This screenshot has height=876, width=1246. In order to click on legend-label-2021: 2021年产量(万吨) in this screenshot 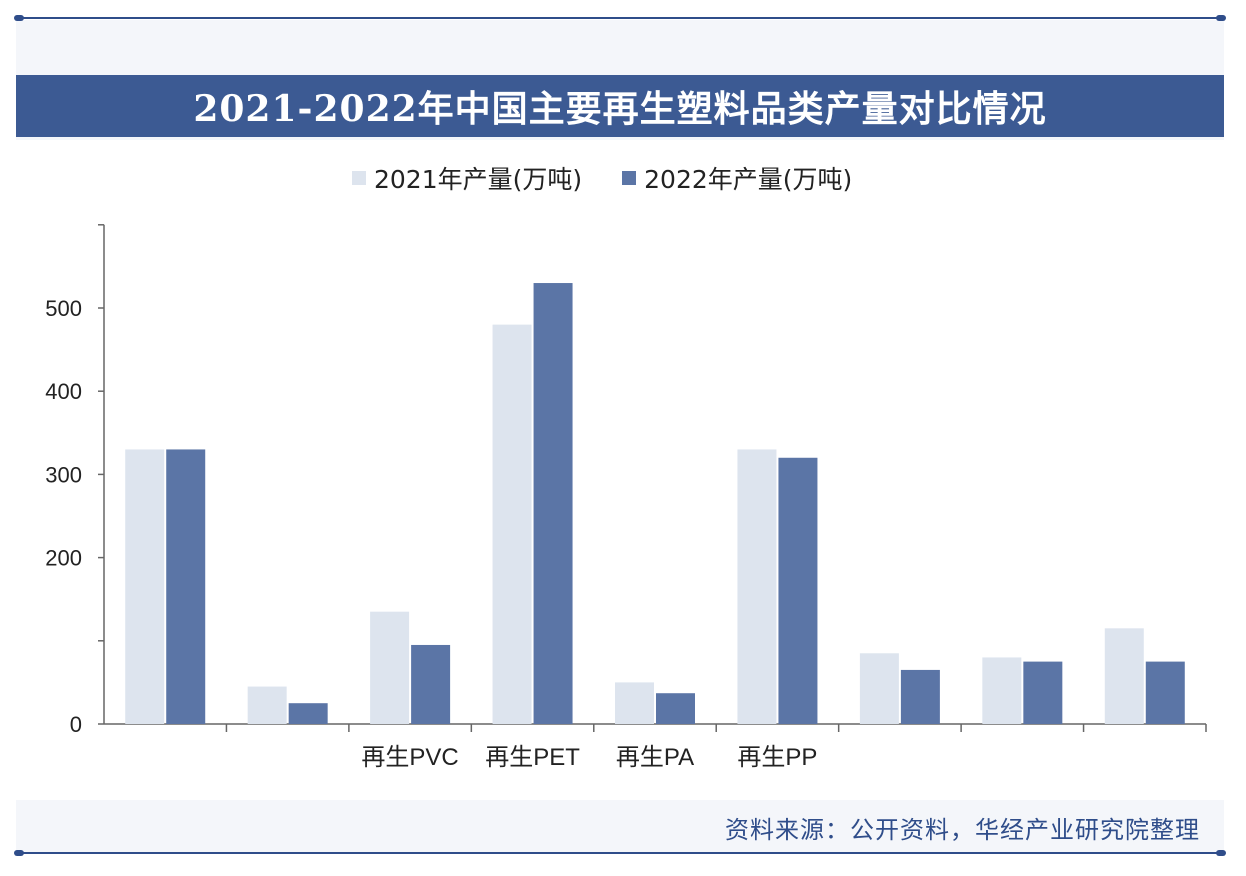, I will do `click(478, 179)`.